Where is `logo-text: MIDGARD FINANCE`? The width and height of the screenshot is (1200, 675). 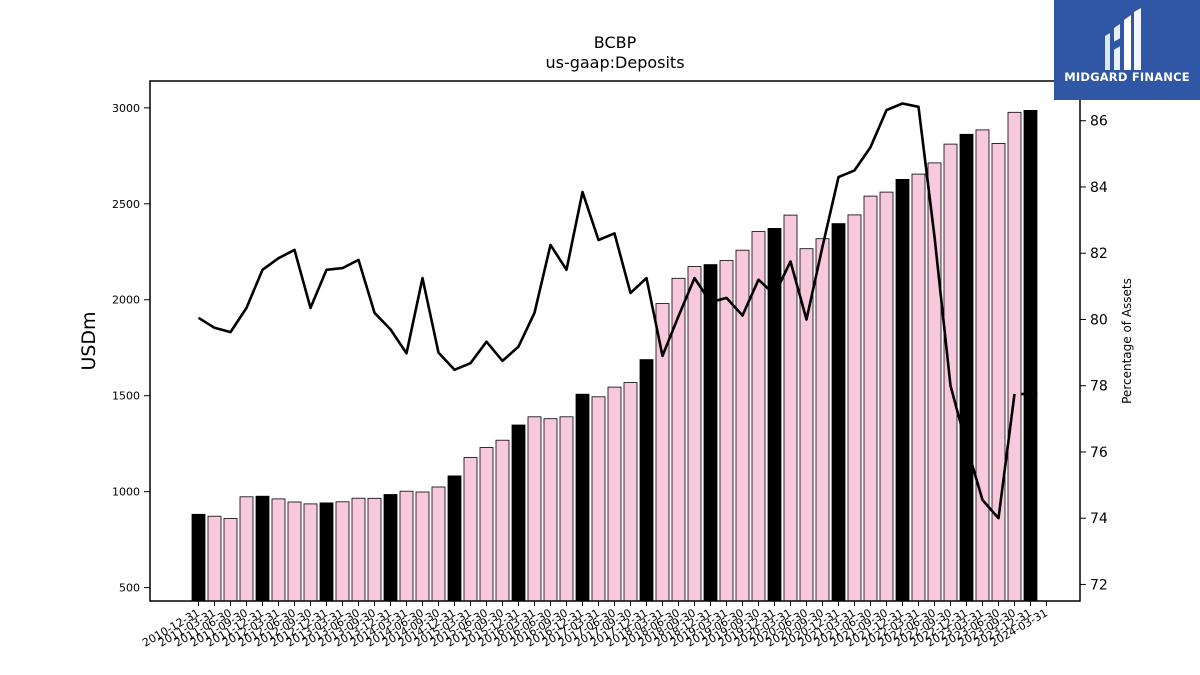 logo-text: MIDGARD FINANCE is located at coordinates (1127, 77).